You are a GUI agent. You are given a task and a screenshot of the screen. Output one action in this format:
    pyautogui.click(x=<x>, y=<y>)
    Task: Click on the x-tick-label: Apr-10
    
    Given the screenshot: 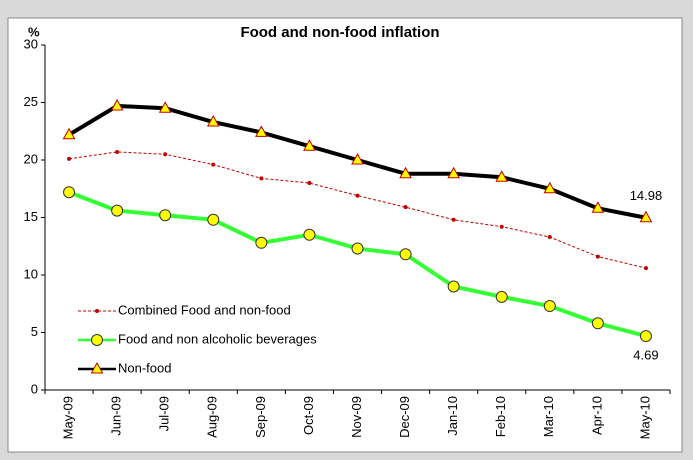 What is the action you would take?
    pyautogui.click(x=596, y=415)
    